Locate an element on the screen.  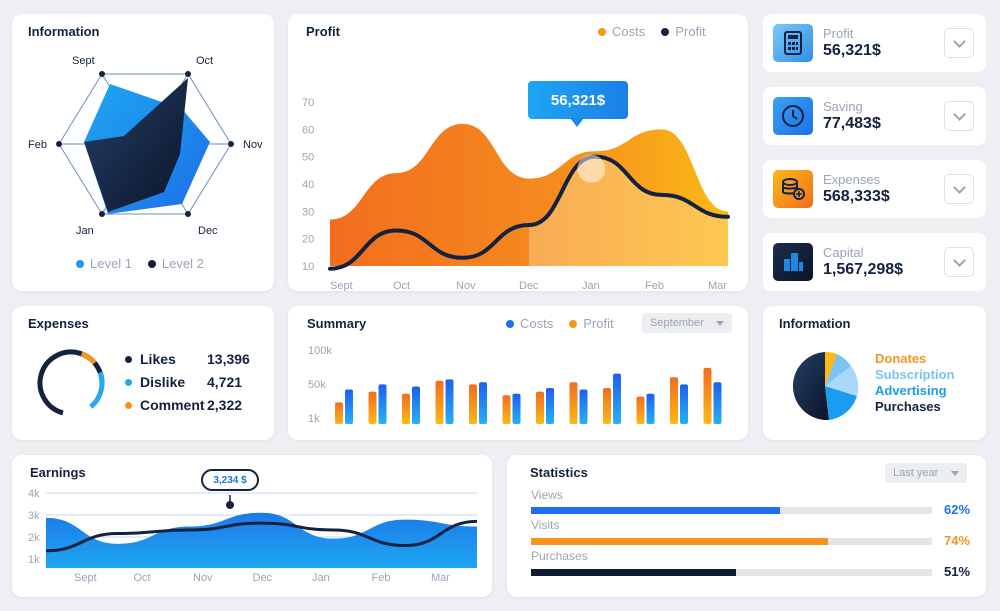
radar-axis-label: Dec is located at coordinates (208, 231).